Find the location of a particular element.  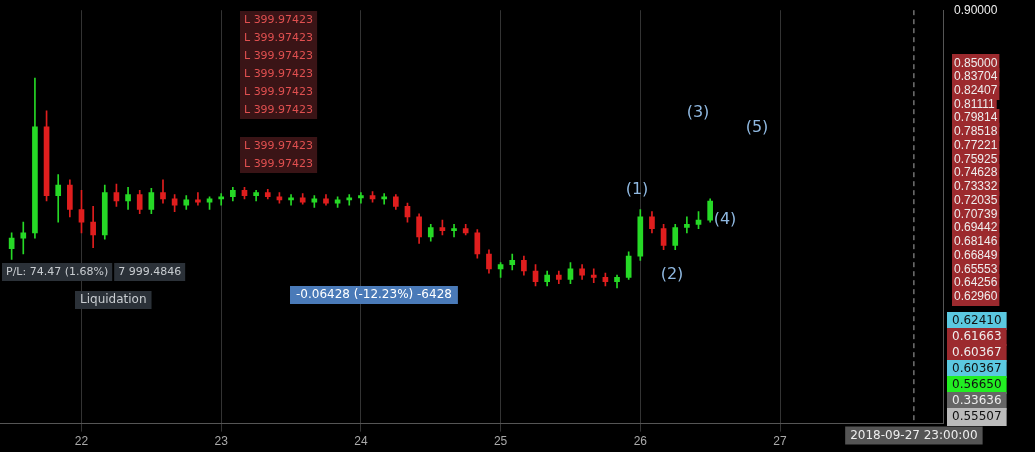

y-tick-label: 0.81111 is located at coordinates (975, 103).